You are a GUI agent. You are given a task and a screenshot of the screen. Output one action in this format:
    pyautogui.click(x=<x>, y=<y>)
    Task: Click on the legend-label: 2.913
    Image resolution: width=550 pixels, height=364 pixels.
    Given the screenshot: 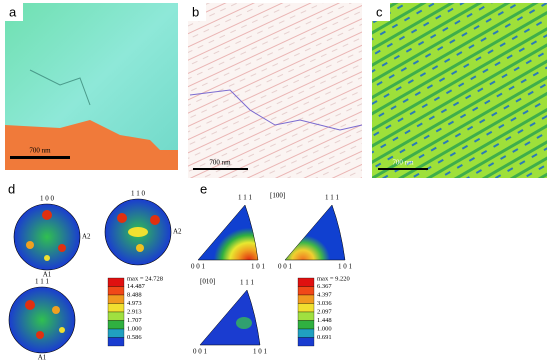 What is the action you would take?
    pyautogui.click(x=134, y=311)
    